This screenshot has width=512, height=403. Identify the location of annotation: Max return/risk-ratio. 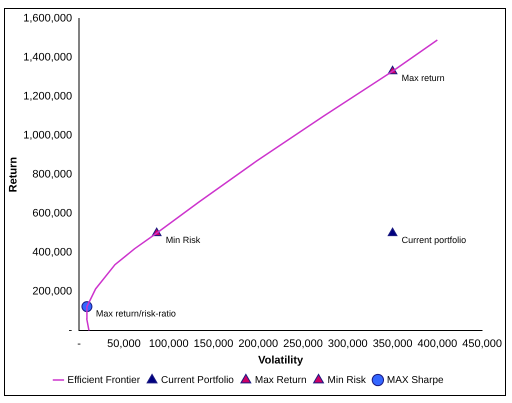
(136, 313).